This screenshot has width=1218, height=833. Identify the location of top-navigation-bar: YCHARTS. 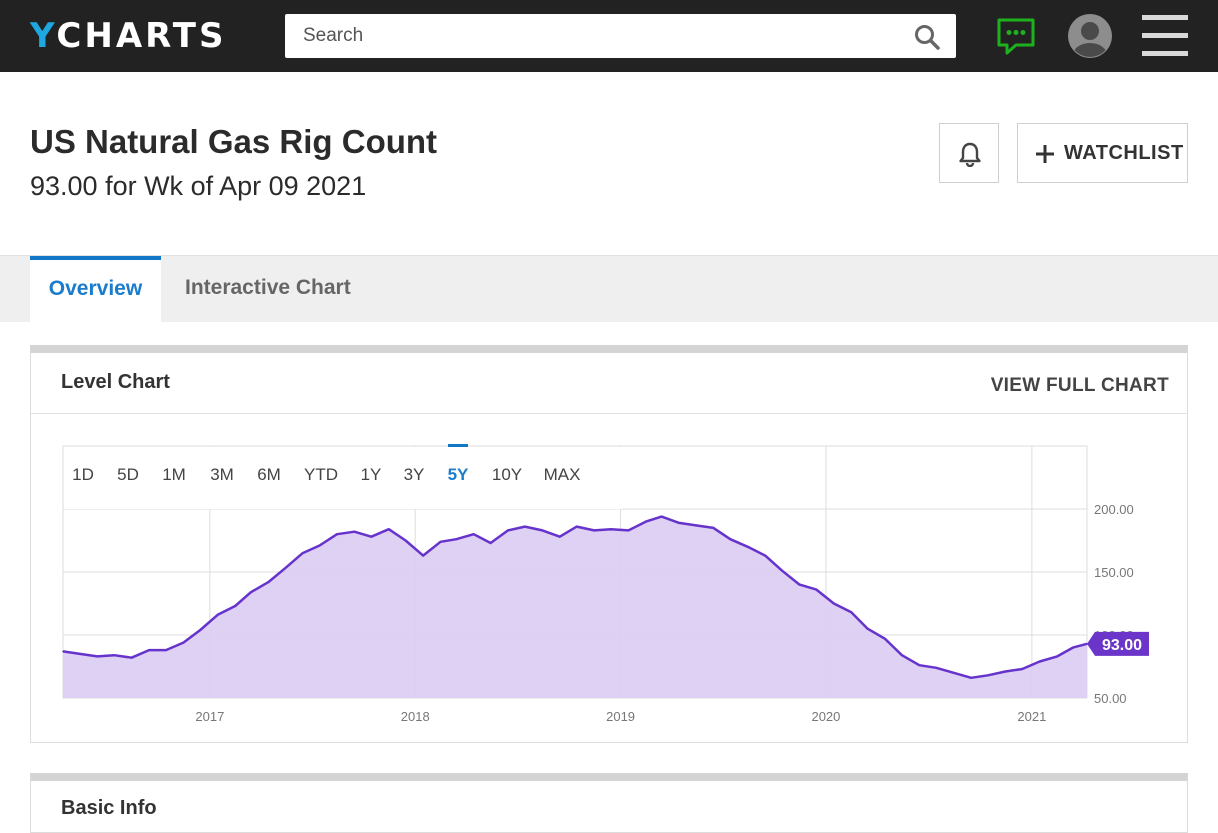
(609, 36).